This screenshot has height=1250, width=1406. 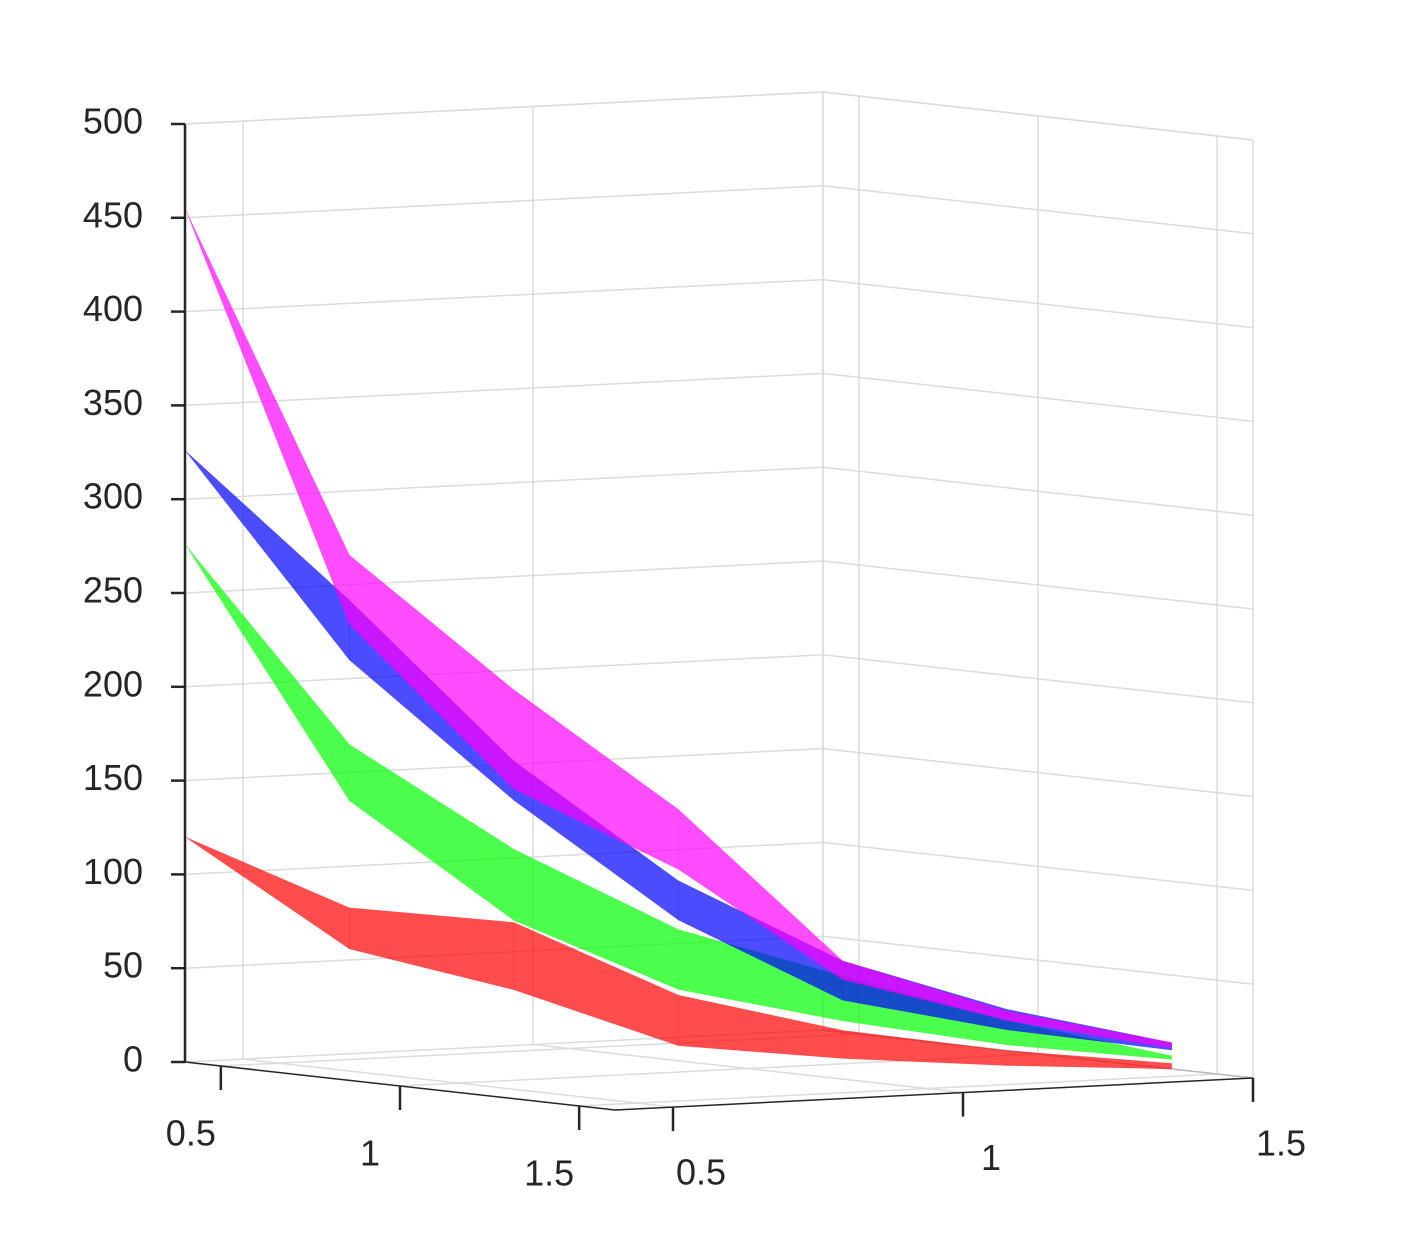 I want to click on y-tick-label: 0.5, so click(x=701, y=1172).